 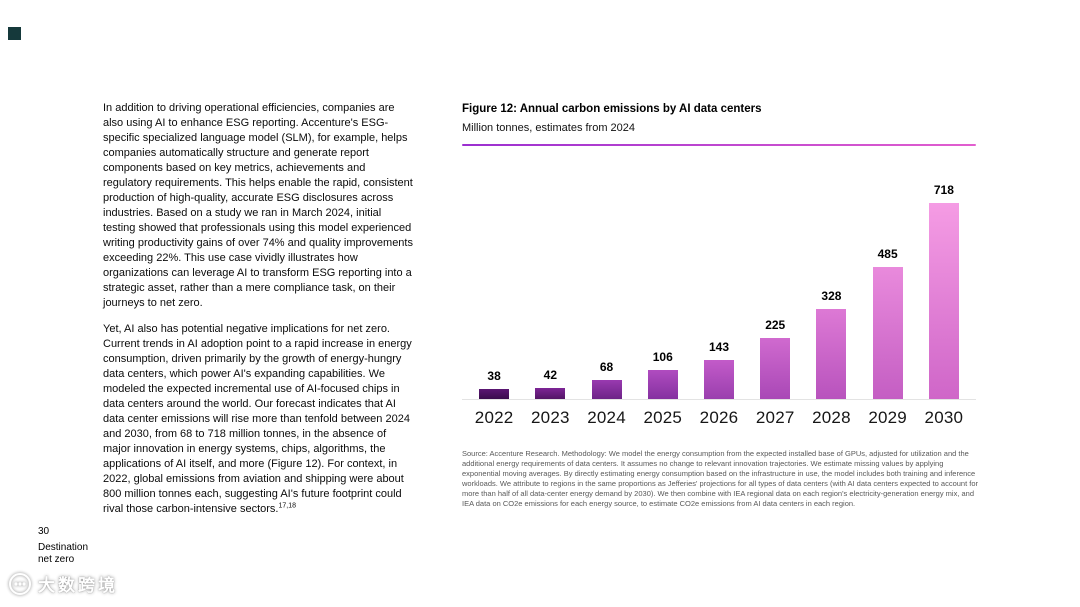 I want to click on bar-value-label: 485, so click(x=887, y=254).